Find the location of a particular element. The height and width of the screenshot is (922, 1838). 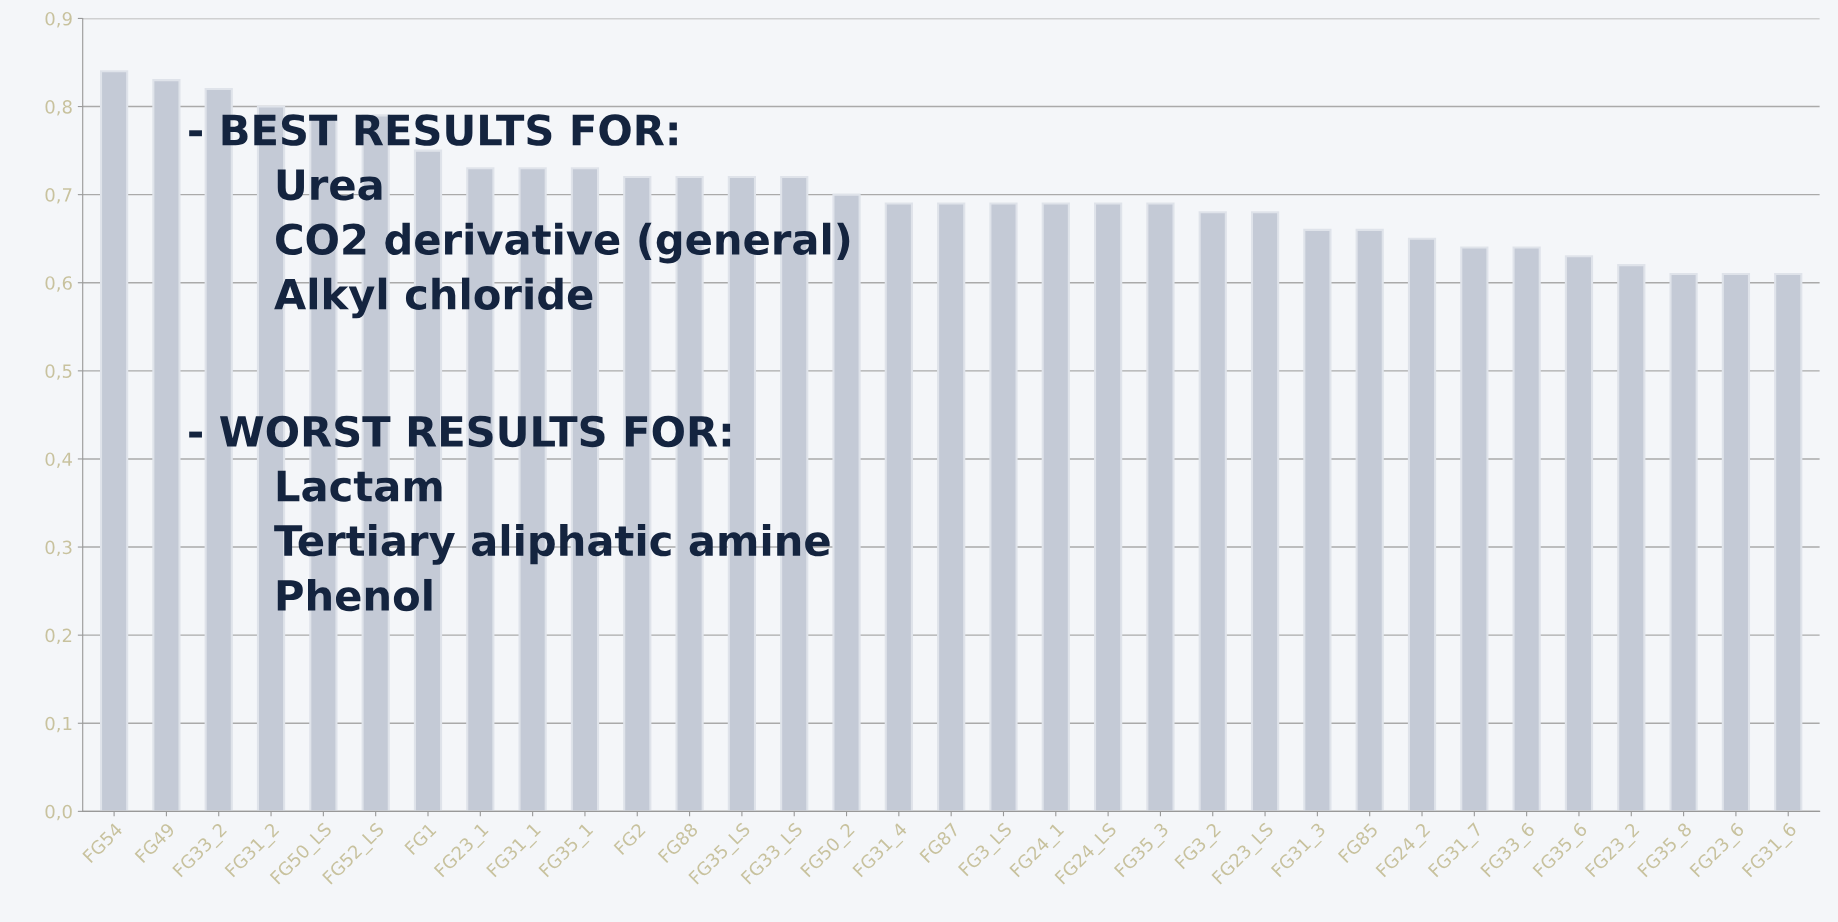

y-tick-label: 0,2 is located at coordinates (58, 636).